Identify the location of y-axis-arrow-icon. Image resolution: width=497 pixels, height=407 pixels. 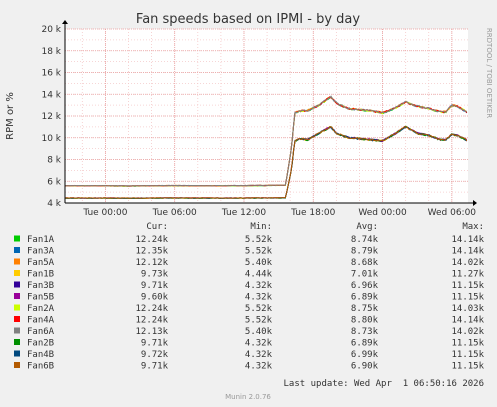
(65, 22).